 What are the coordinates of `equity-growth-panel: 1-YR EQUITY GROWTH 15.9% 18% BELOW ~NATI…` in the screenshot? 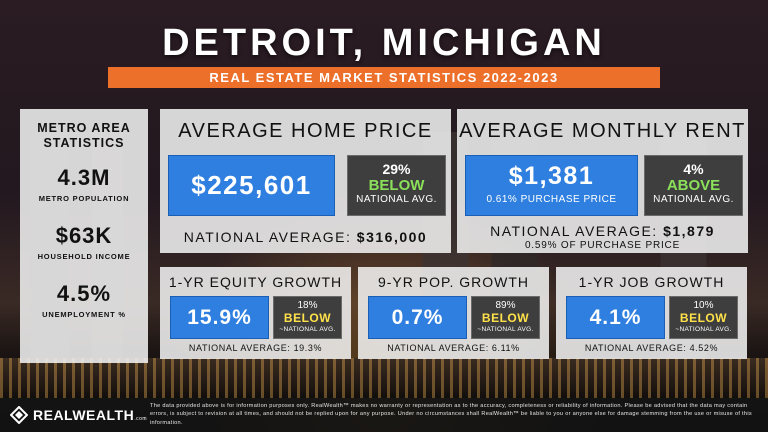 It's located at (255, 313).